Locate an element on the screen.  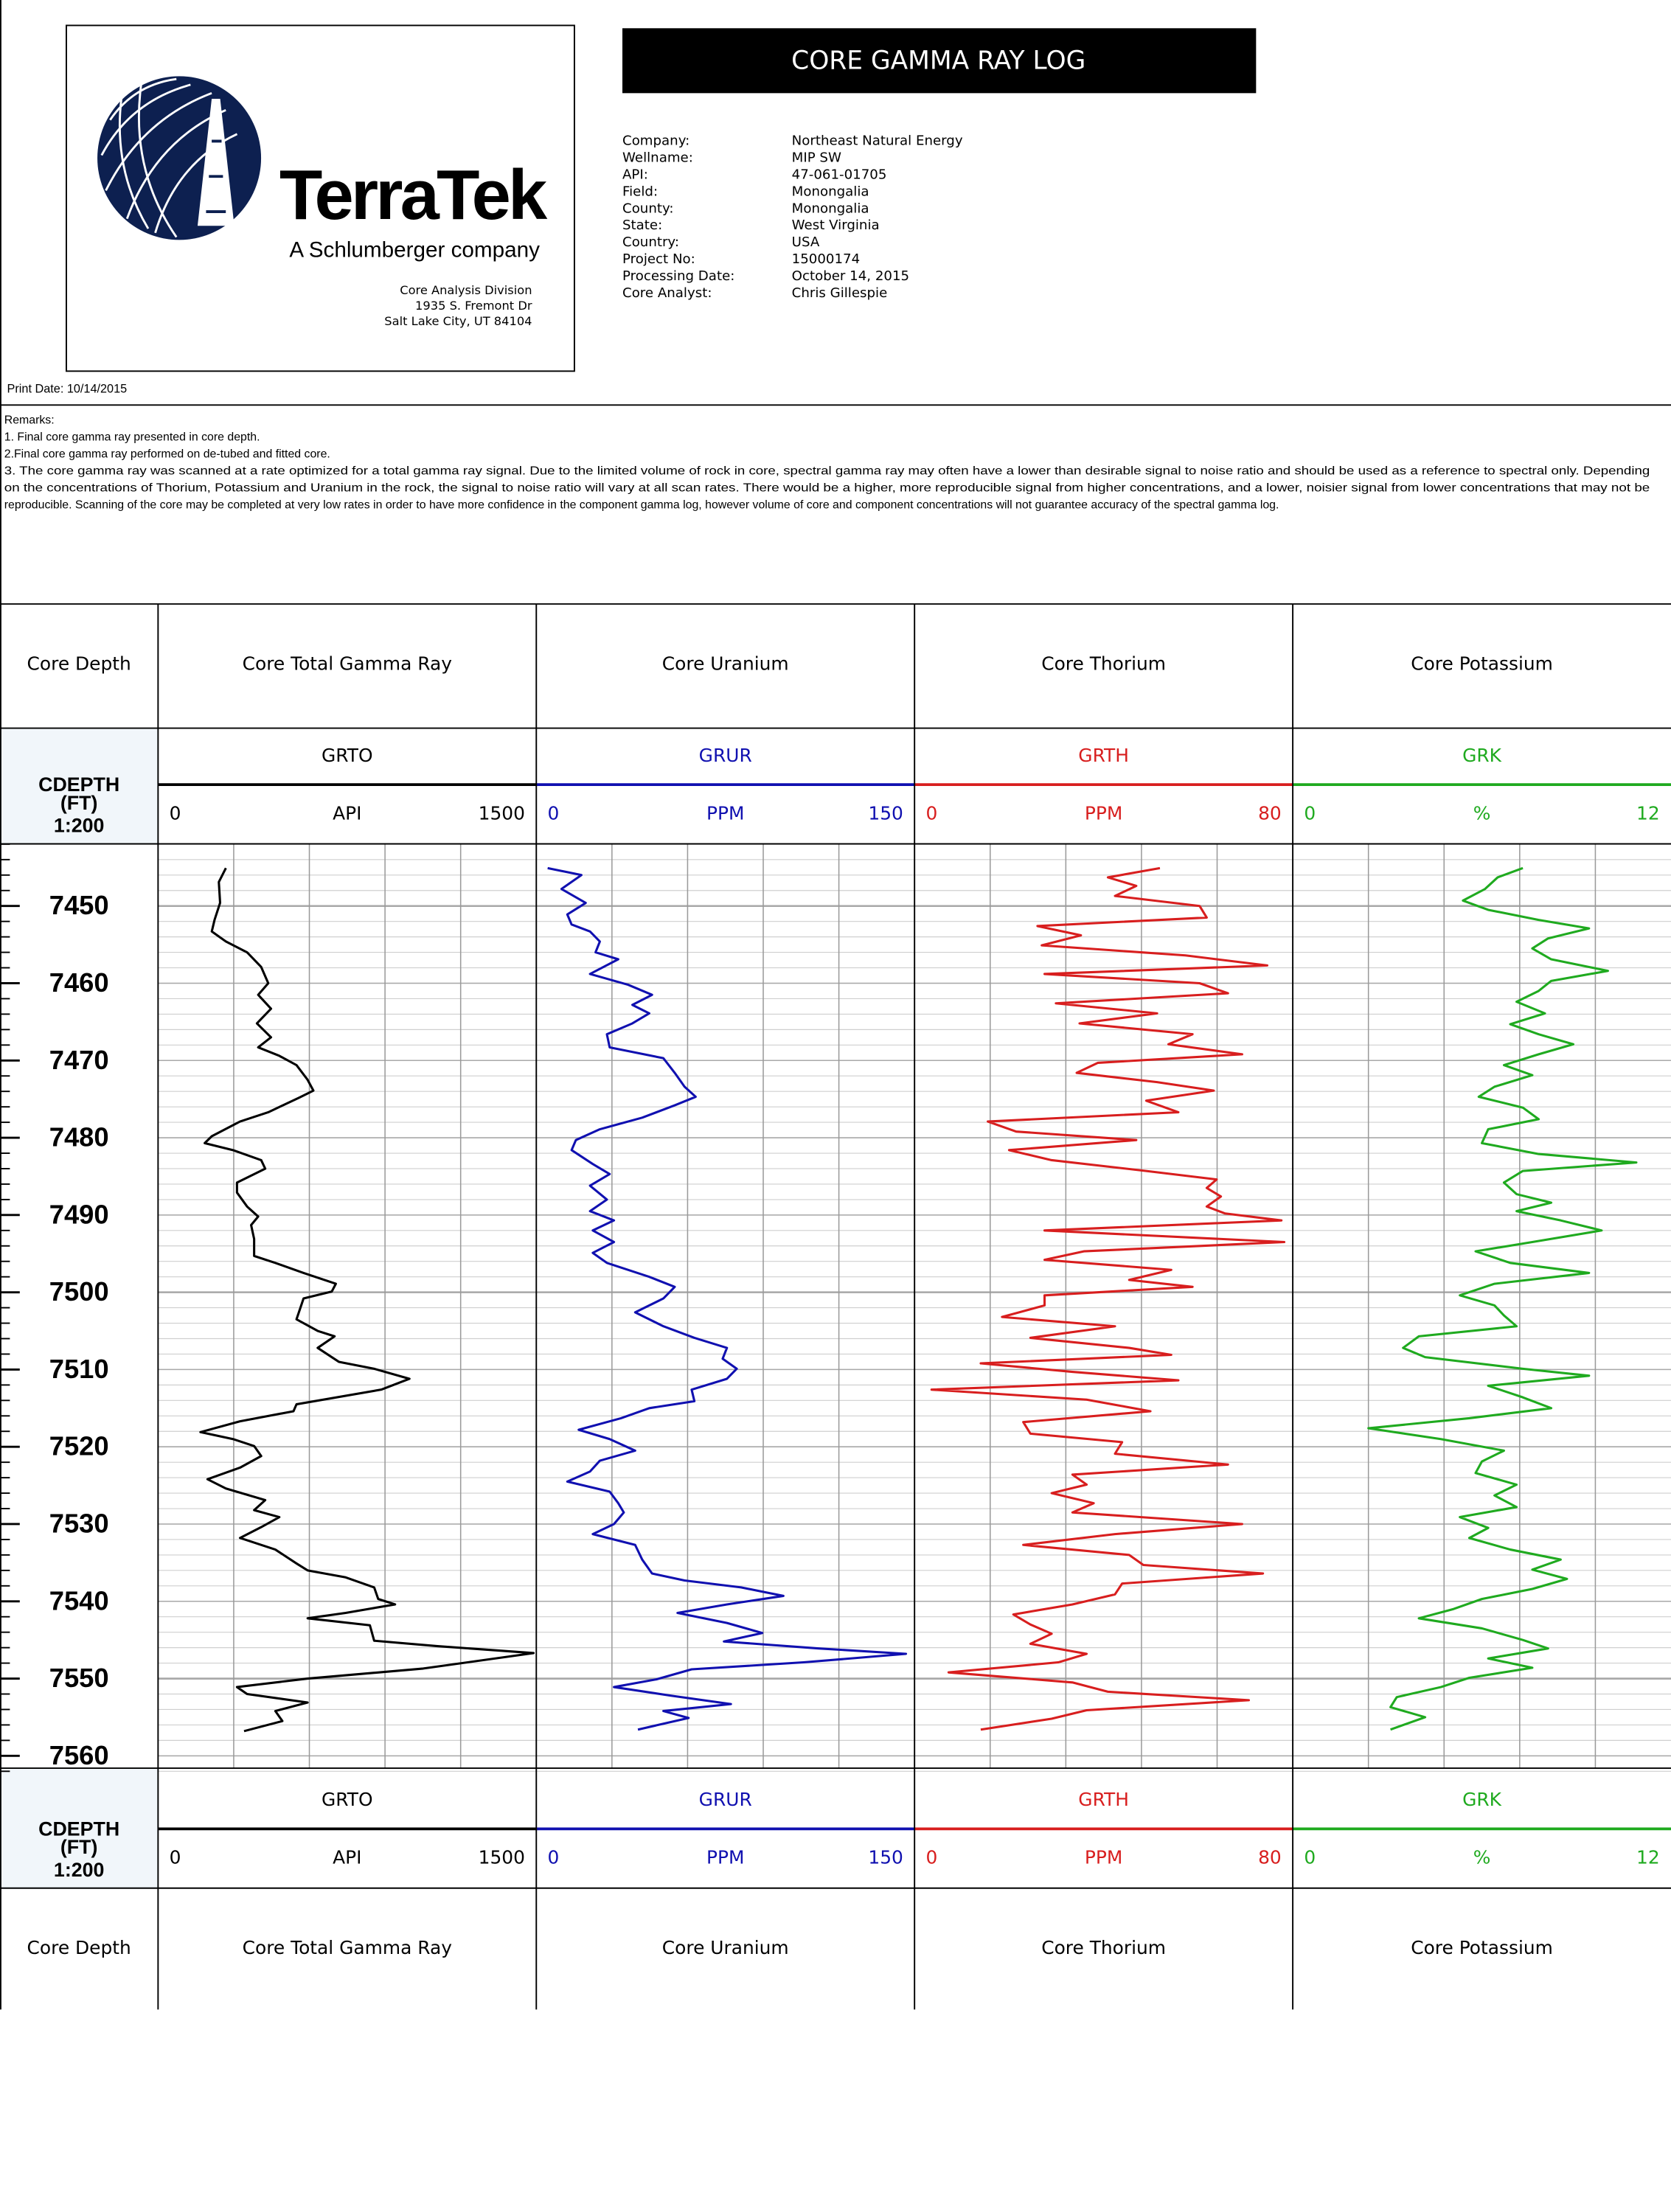
field-label: Project No: is located at coordinates (658, 259).